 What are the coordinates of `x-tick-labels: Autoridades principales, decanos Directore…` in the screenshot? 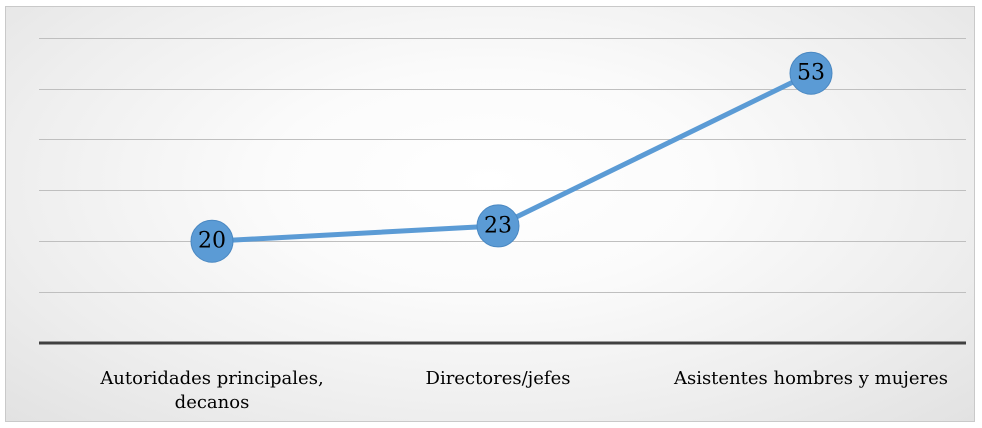 It's located at (523, 390).